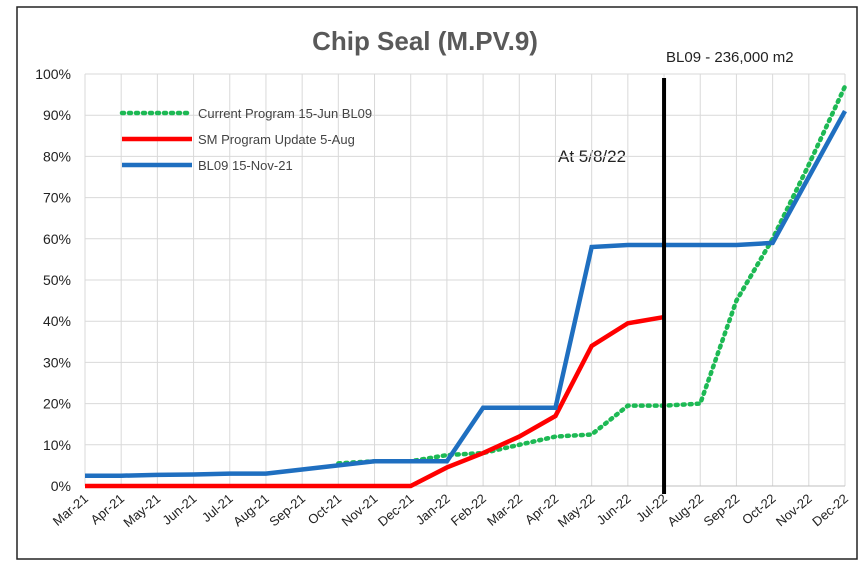 The image size is (860, 565). I want to click on y-tick-label: 60%, so click(57, 239).